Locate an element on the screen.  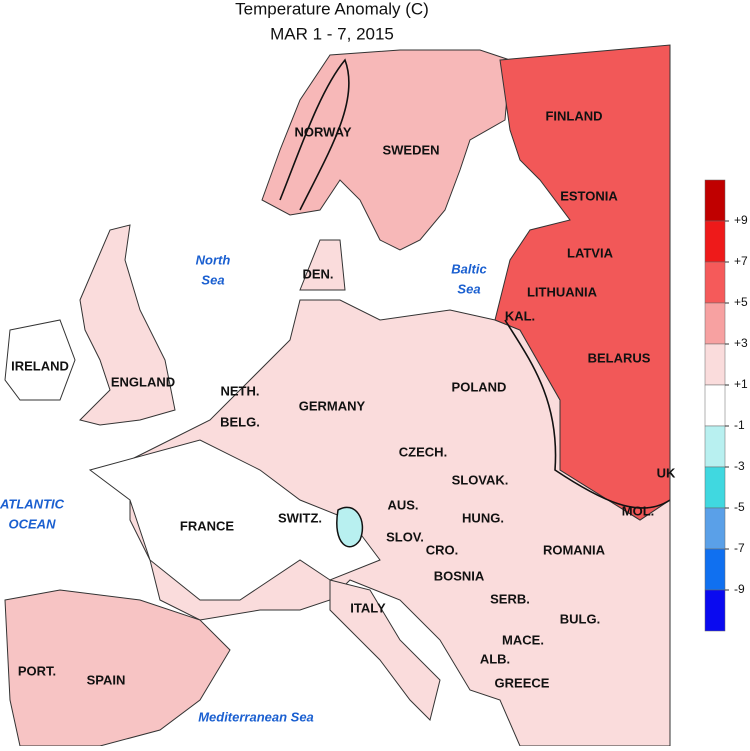
colorbar: +9 +7 +5 +3 +1 -1 -3 -5 -7 -9 is located at coordinates (726, 405).